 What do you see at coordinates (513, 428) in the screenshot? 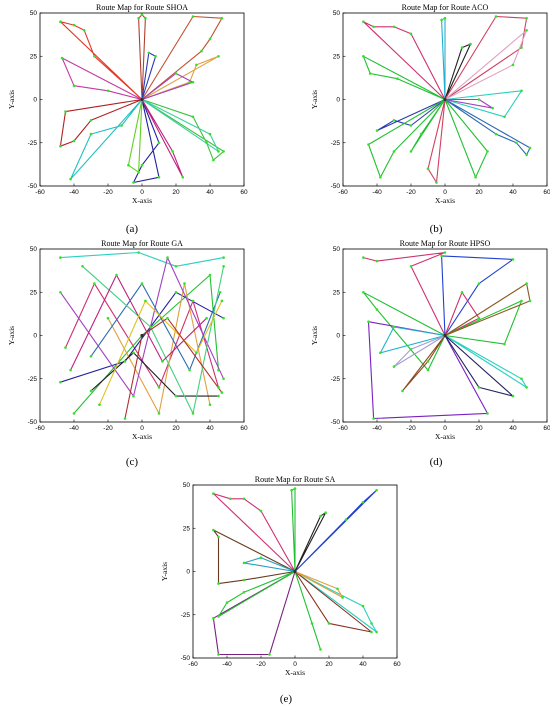
I see `x-tick-label: 40` at bounding box center [513, 428].